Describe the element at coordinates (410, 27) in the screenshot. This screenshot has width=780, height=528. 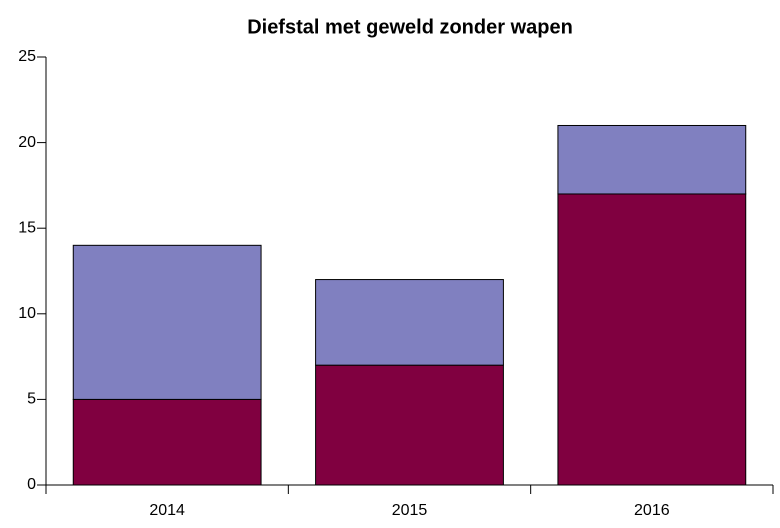
I see `chart-title: Diefstal met geweld zonder wapen` at that location.